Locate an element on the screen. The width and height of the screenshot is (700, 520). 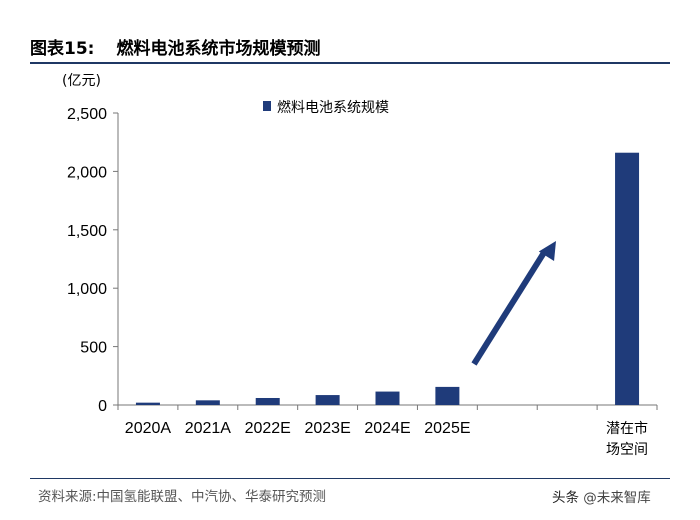
legend: 燃料电池系统规模 is located at coordinates (326, 107).